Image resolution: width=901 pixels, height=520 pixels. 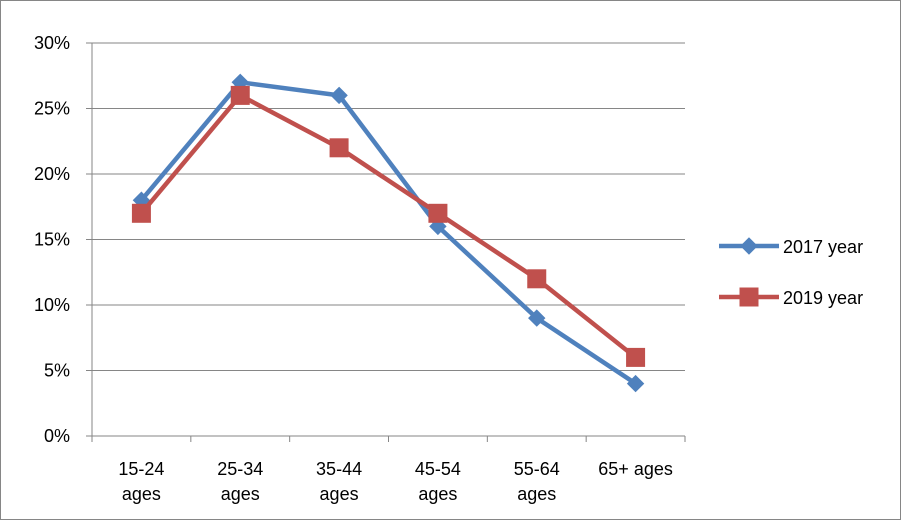 I want to click on legend: 2017 year 2019 year, so click(x=791, y=272).